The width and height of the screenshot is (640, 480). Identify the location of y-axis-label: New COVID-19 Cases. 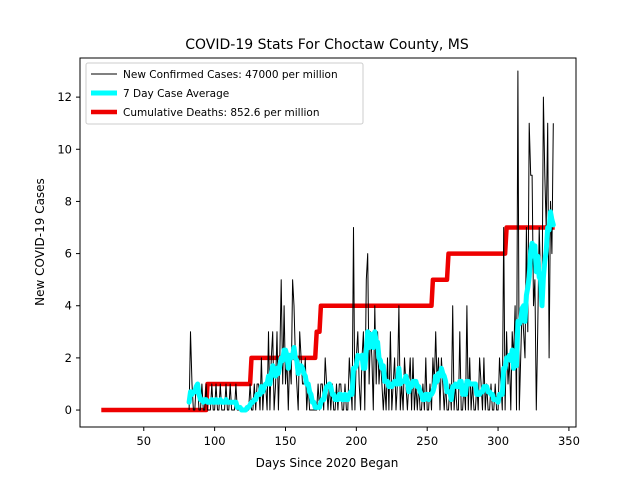
(40, 242).